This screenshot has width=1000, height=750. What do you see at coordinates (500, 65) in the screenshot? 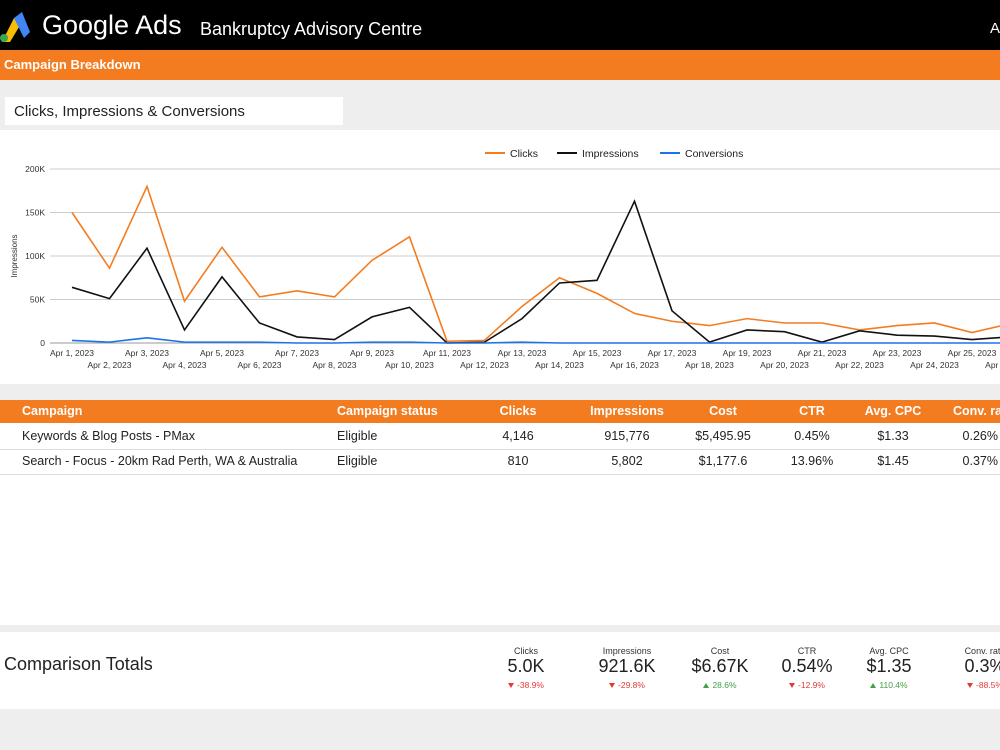
I see `section-bar: Campaign Breakdown` at bounding box center [500, 65].